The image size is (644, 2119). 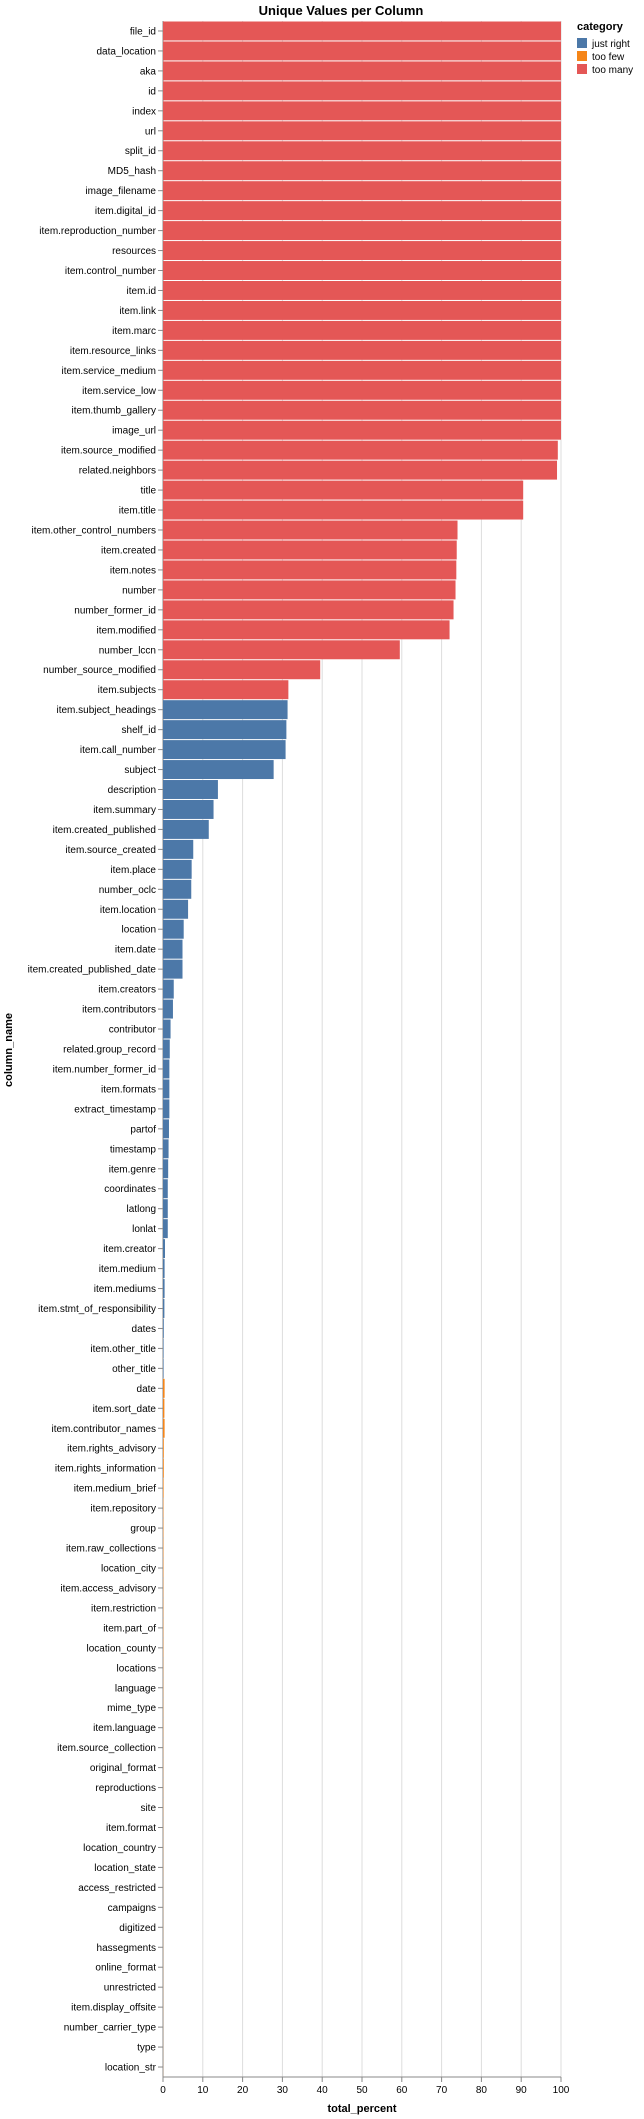 What do you see at coordinates (176, 909) in the screenshot?
I see `bar-item-location` at bounding box center [176, 909].